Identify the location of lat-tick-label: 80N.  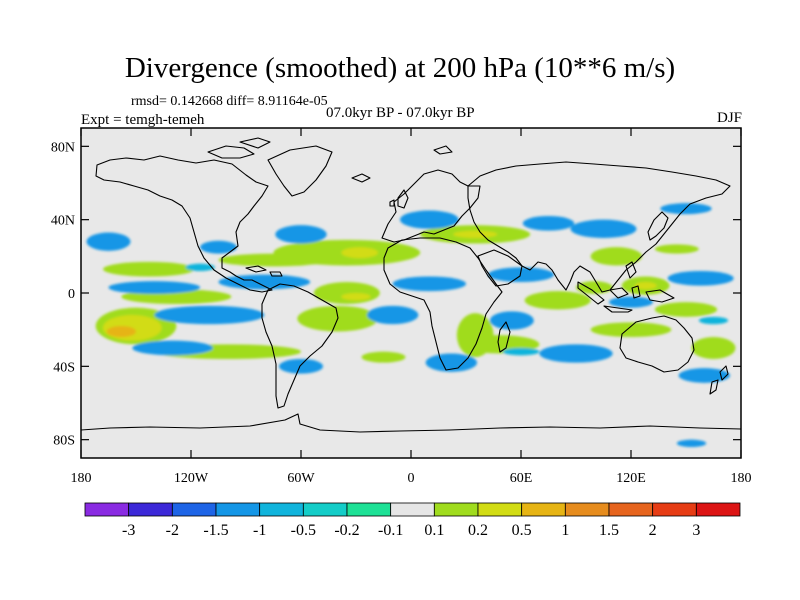
(63, 147).